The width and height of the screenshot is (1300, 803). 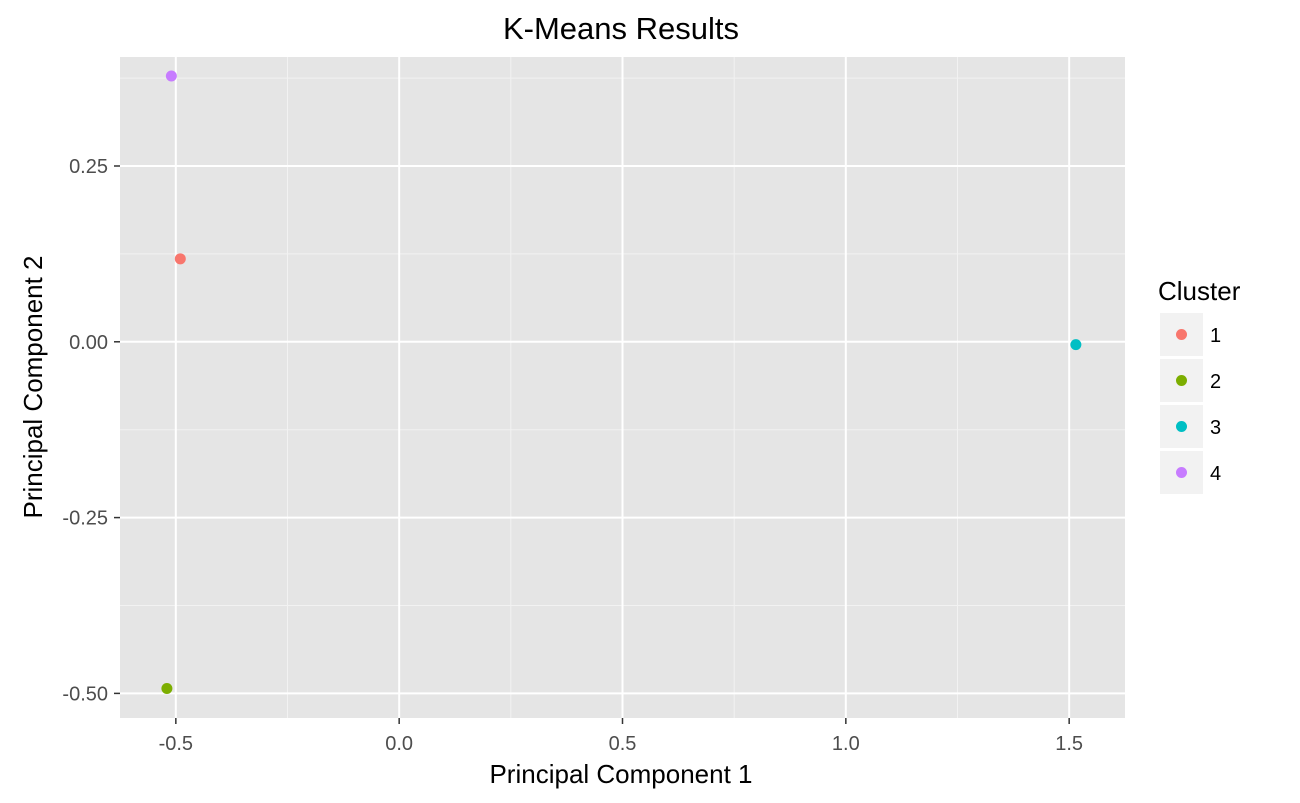 I want to click on y-tick-label: 0.00, so click(x=88, y=343).